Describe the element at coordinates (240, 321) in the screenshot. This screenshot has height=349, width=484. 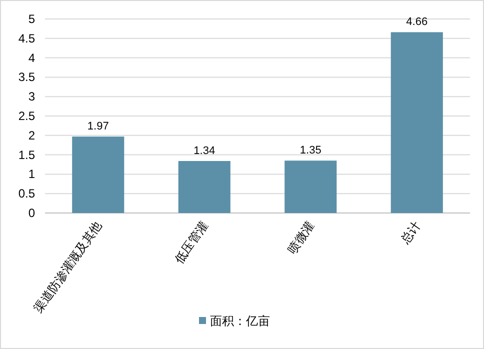
I see `legend-label: 面积：亿亩` at that location.